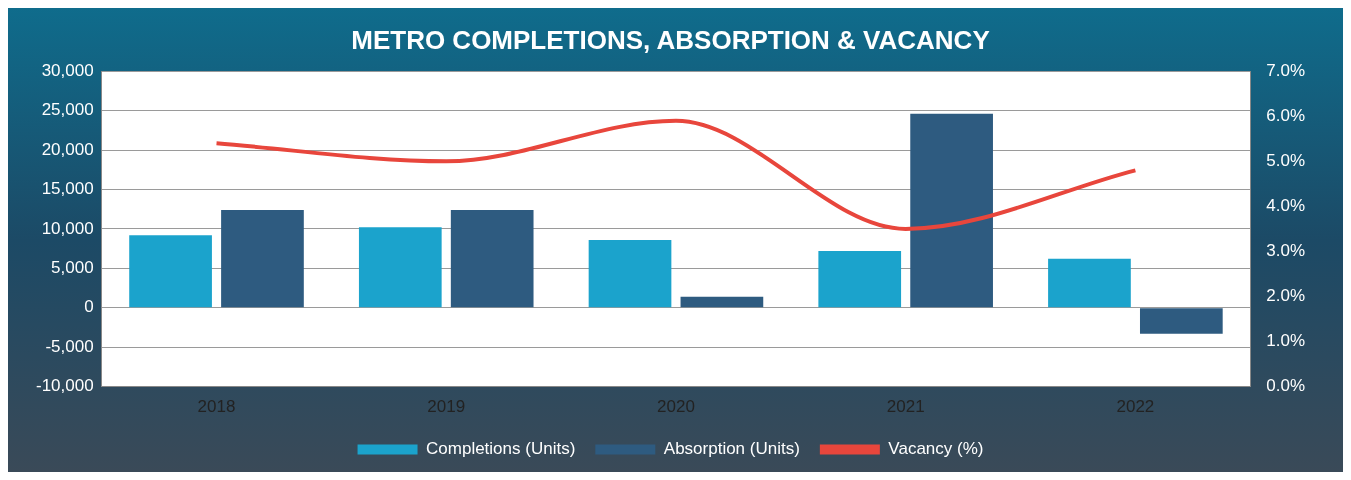 Image resolution: width=1351 pixels, height=480 pixels. Describe the element at coordinates (936, 449) in the screenshot. I see `legend-label: Vacancy (%)` at that location.